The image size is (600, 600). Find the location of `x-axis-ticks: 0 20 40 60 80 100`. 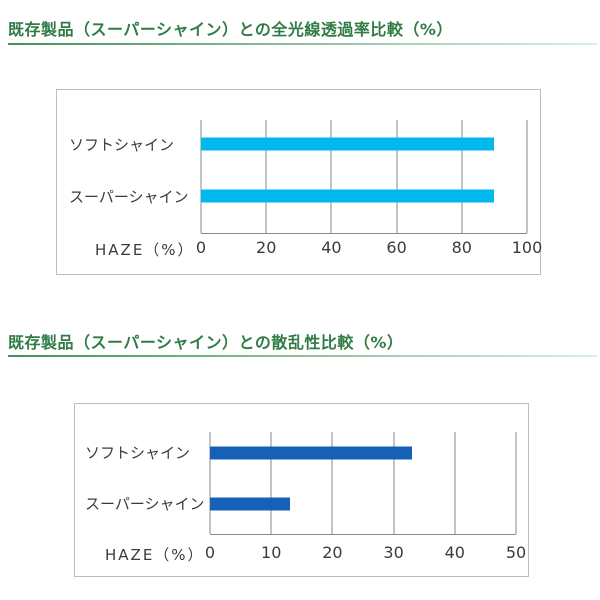

x-axis-ticks: 0 20 40 60 80 100 is located at coordinates (369, 248).